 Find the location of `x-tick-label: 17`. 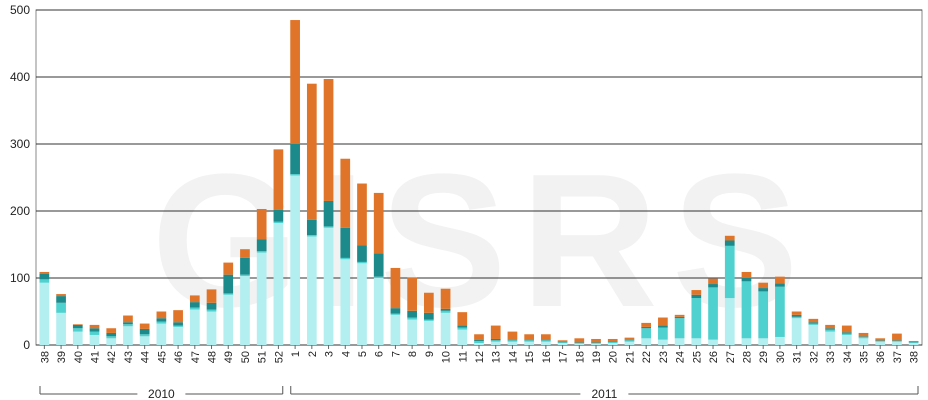

x-tick-label: 17 is located at coordinates (564, 357).